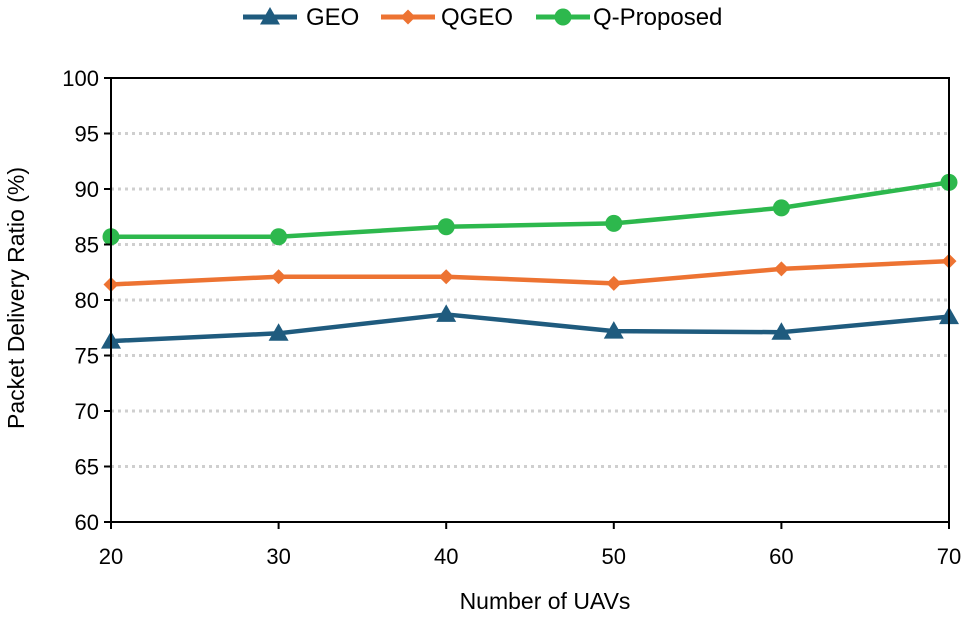 The height and width of the screenshot is (617, 969). I want to click on y-tick-label: 85, so click(87, 245).